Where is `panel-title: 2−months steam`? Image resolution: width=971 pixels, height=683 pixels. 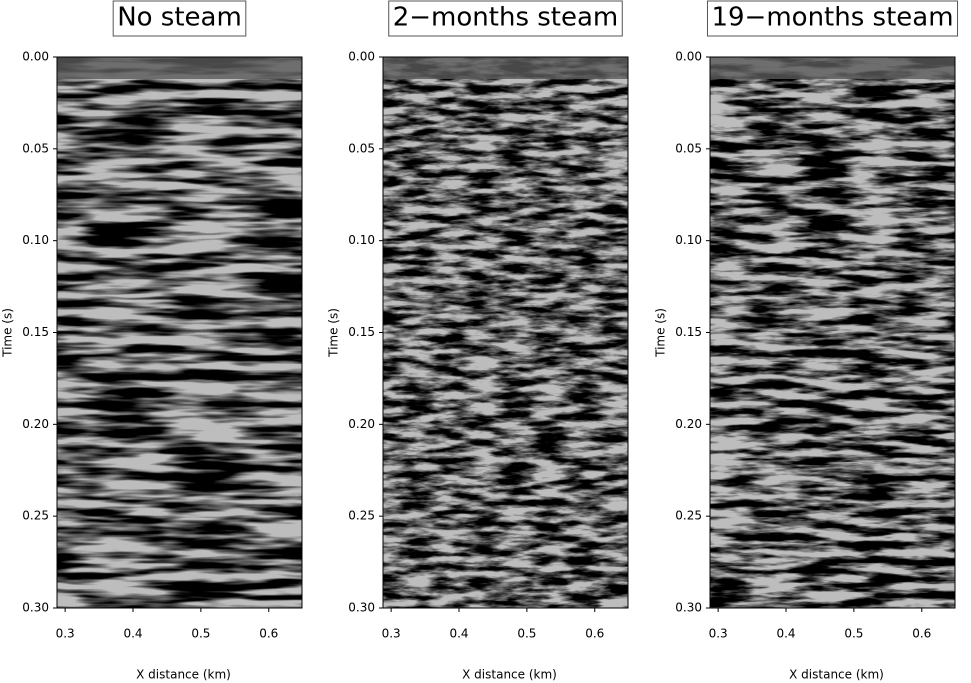
panel-title: 2−months steam is located at coordinates (506, 18).